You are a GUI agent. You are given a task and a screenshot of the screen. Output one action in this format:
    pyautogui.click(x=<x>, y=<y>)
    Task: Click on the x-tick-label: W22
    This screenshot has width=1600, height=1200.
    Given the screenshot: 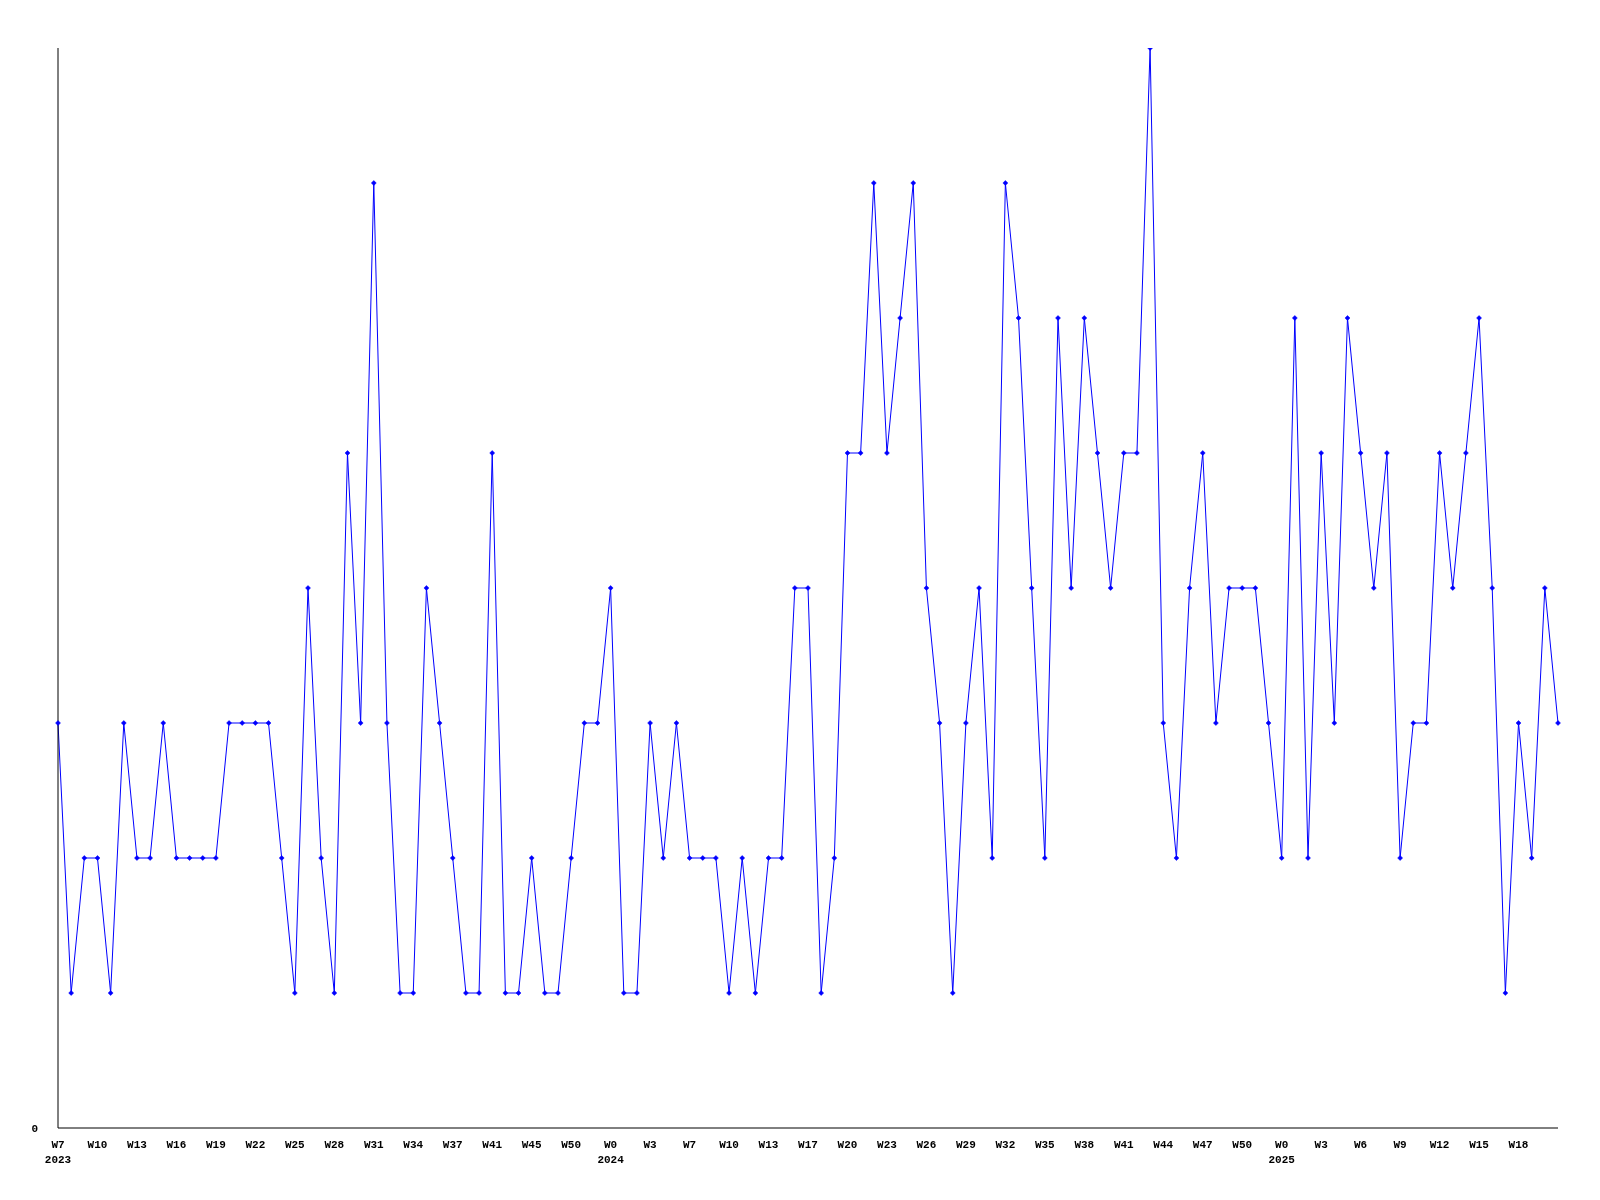 What is the action you would take?
    pyautogui.click(x=255, y=1145)
    